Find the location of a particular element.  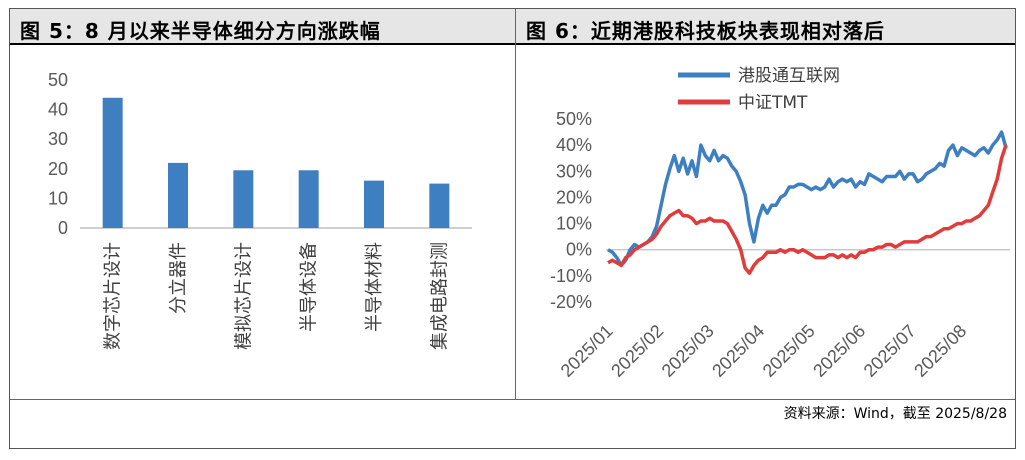

x-tick-label: 2025/08 is located at coordinates (940, 351).